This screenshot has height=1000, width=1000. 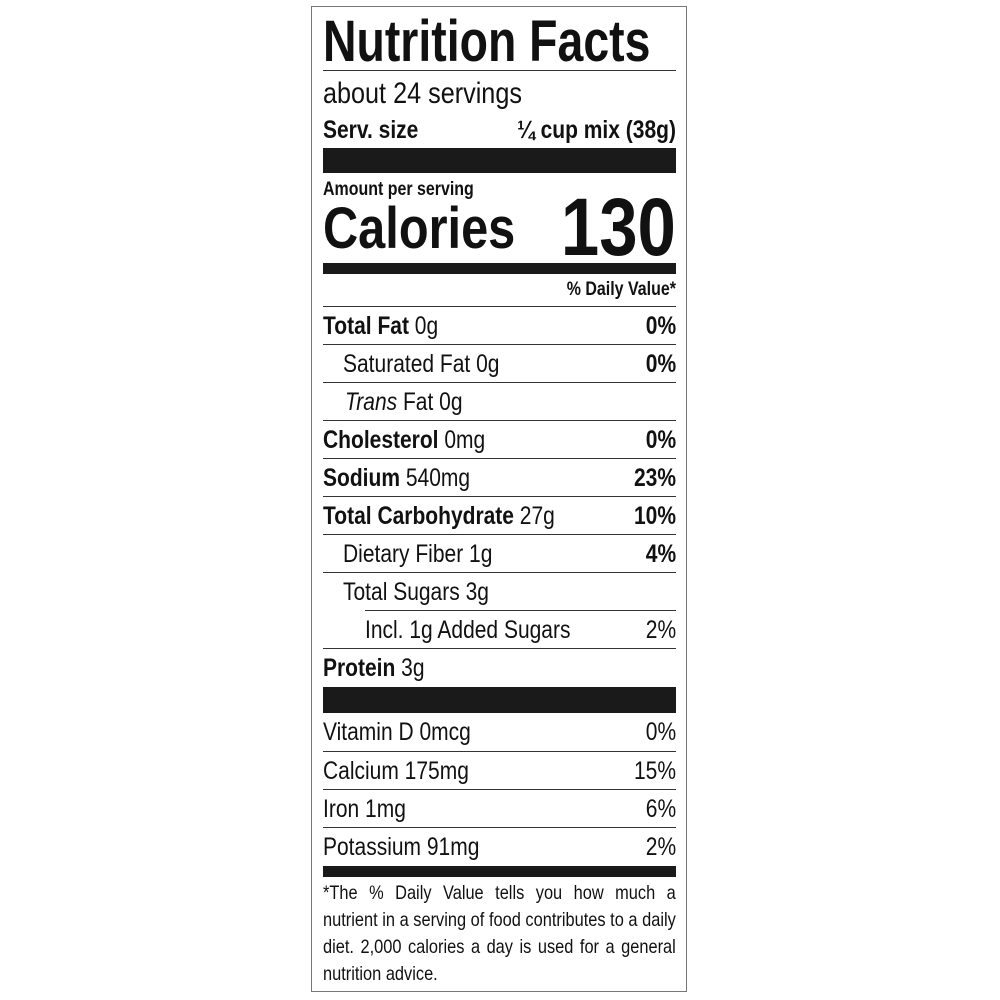 I want to click on nutrient-amount: 3g, so click(x=413, y=668).